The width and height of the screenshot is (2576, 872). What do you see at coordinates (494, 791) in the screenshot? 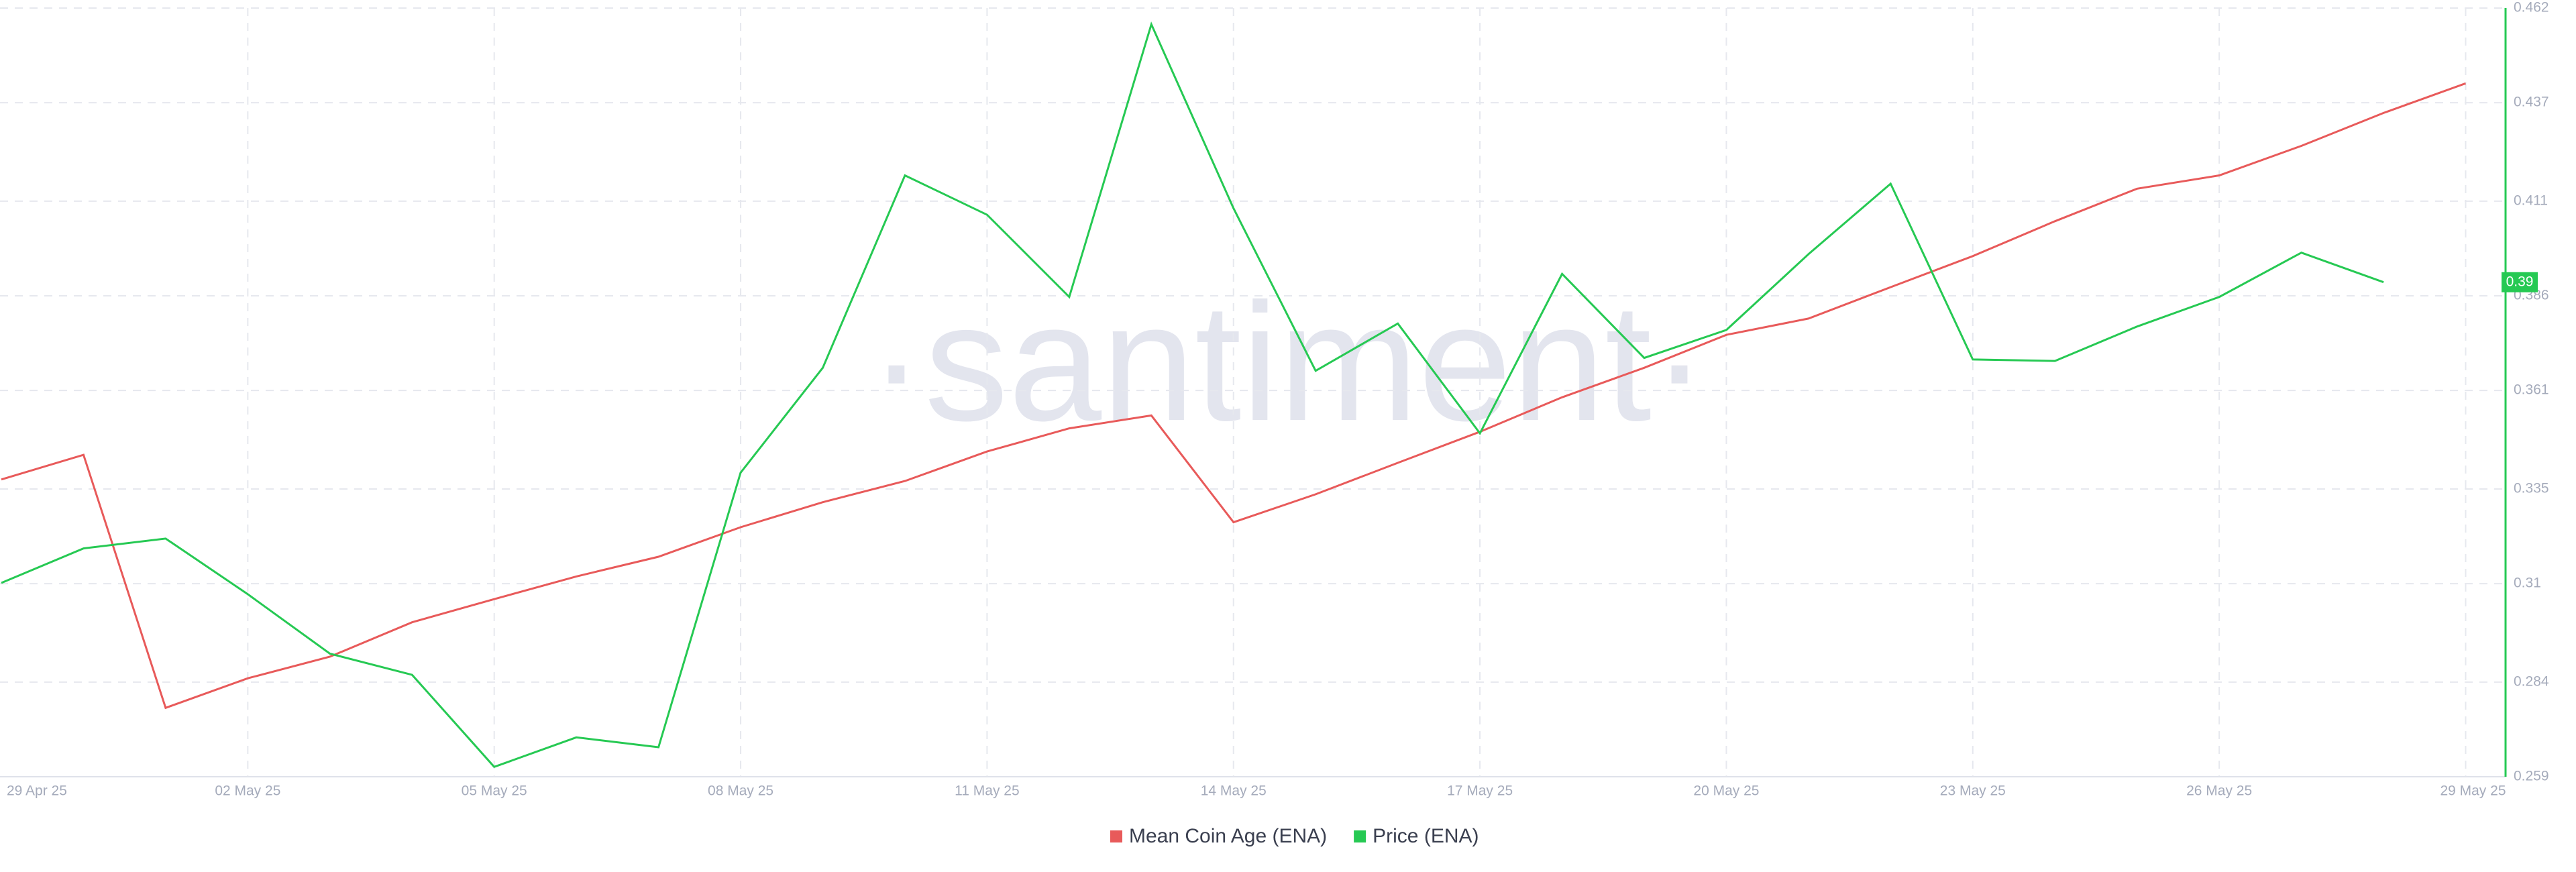
I see `x-tick-label: 05 May 25` at bounding box center [494, 791].